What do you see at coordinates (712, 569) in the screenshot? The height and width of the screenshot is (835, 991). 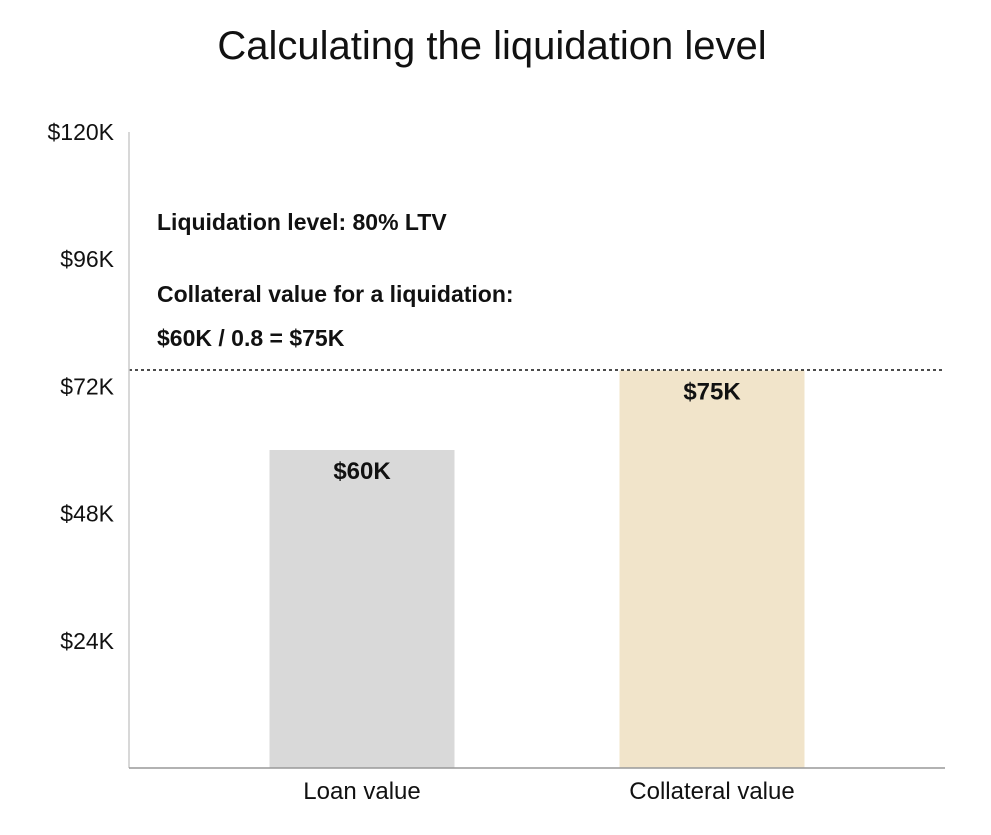 I see `bar-collateral-value` at bounding box center [712, 569].